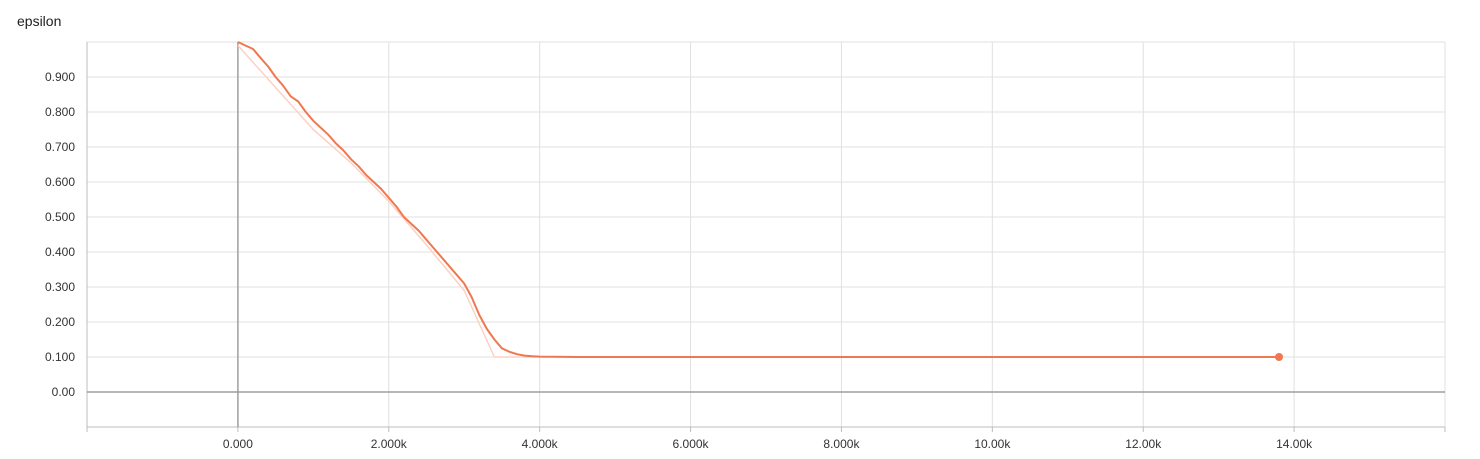 Image resolution: width=1480 pixels, height=459 pixels. I want to click on y-tick-label: 0.900, so click(60, 77).